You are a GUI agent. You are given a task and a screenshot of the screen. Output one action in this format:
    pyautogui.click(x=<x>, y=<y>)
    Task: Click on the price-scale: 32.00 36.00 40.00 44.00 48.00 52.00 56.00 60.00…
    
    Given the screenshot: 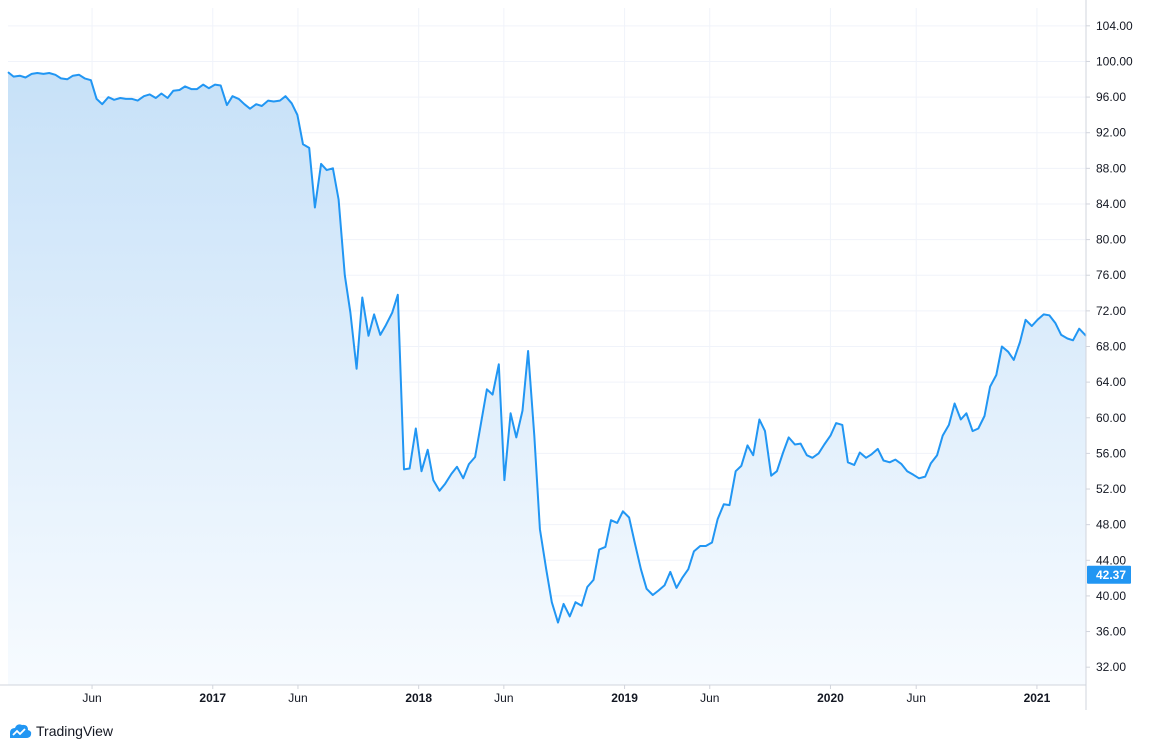 What is the action you would take?
    pyautogui.click(x=1109, y=346)
    